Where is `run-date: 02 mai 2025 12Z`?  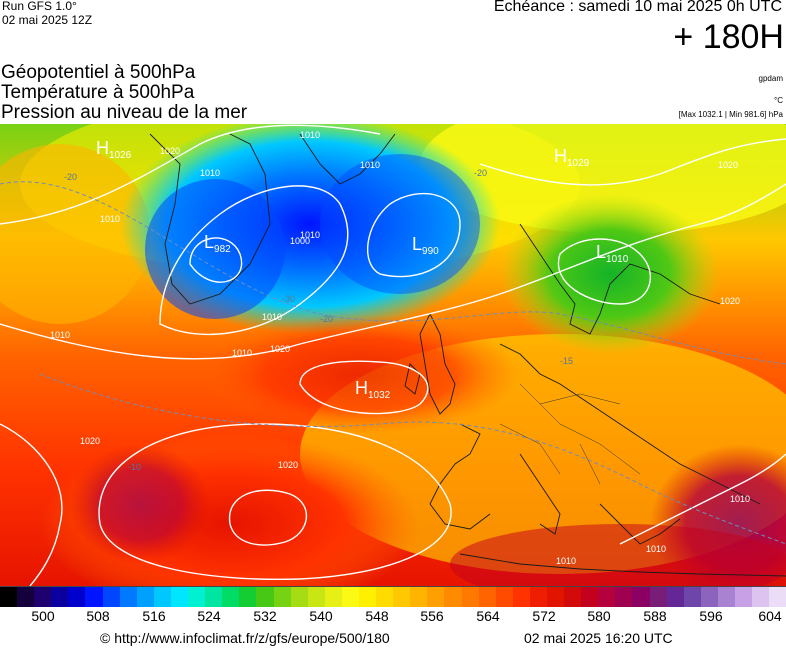 run-date: 02 mai 2025 12Z is located at coordinates (47, 20).